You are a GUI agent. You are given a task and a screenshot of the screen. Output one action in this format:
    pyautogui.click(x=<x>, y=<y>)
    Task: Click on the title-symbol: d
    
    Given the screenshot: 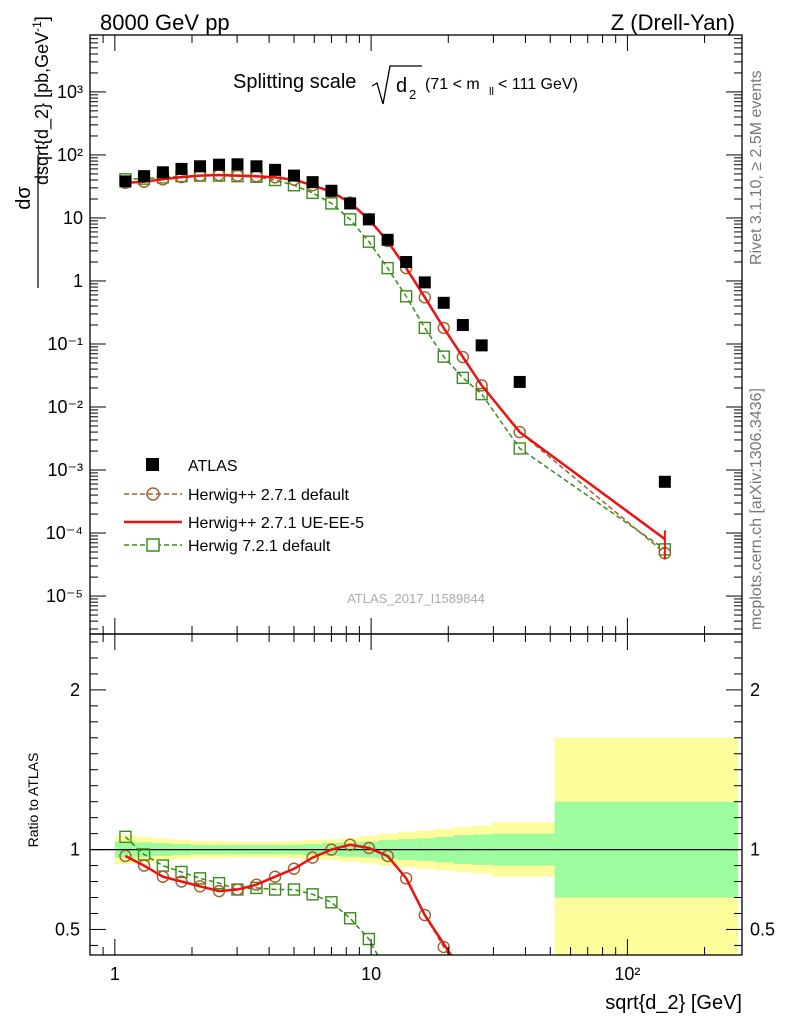 What is the action you would take?
    pyautogui.click(x=401, y=86)
    